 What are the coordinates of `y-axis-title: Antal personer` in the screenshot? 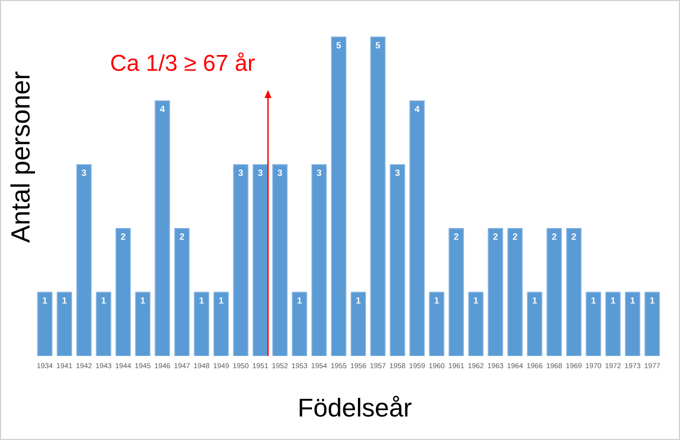 It's located at (22, 157).